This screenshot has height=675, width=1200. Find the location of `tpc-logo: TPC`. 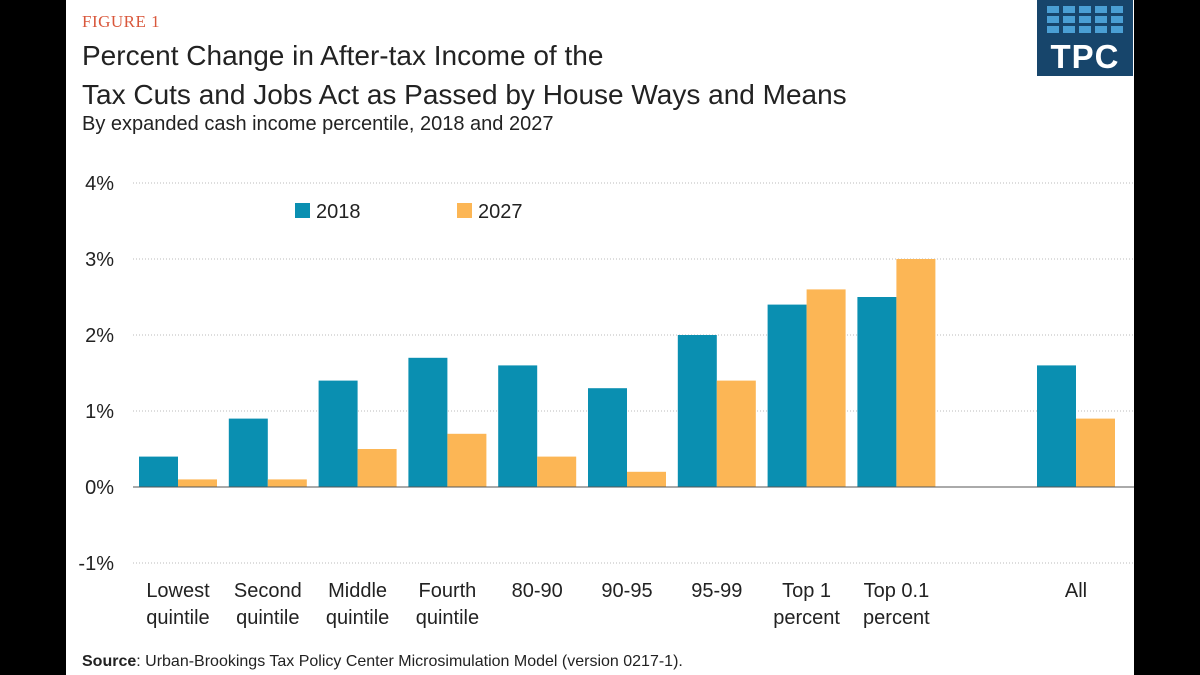

tpc-logo: TPC is located at coordinates (1085, 38).